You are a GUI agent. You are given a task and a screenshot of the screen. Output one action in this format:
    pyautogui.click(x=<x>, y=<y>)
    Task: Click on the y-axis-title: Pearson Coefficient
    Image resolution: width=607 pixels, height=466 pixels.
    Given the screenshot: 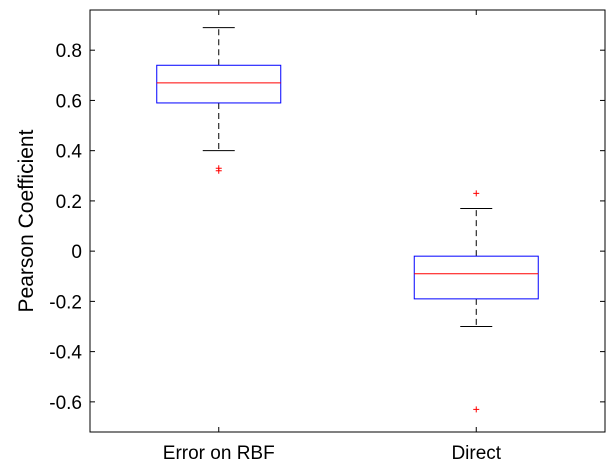 What is the action you would take?
    pyautogui.click(x=26, y=220)
    